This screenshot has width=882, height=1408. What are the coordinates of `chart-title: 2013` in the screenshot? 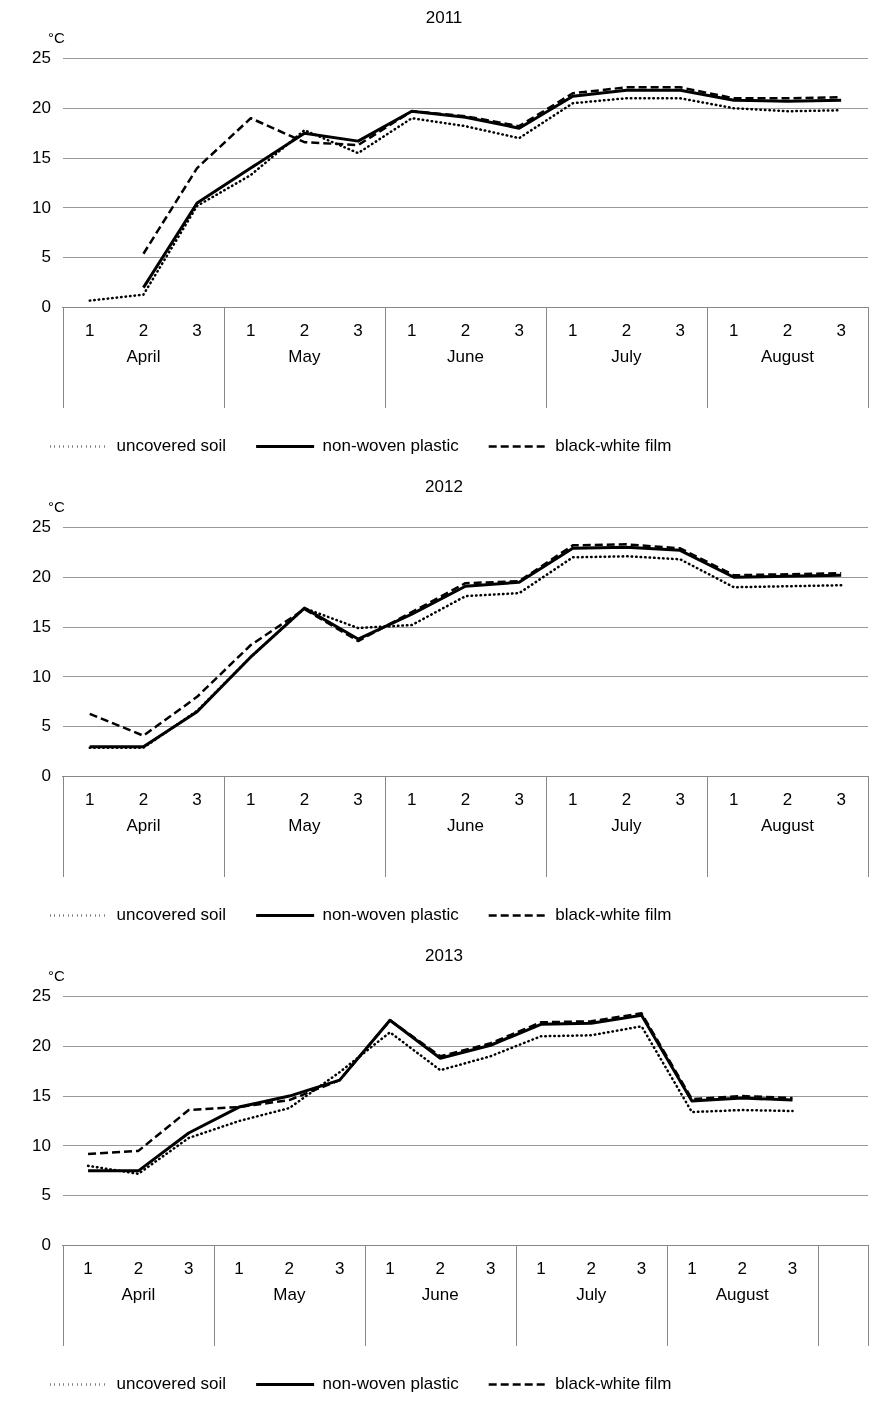 It's located at (444, 955).